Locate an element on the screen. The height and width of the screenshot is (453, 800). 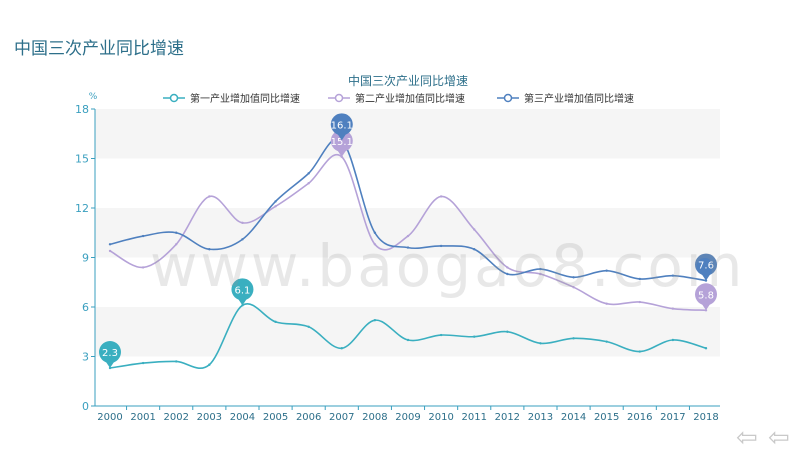
x-tick-label: 2014 is located at coordinates (573, 417).